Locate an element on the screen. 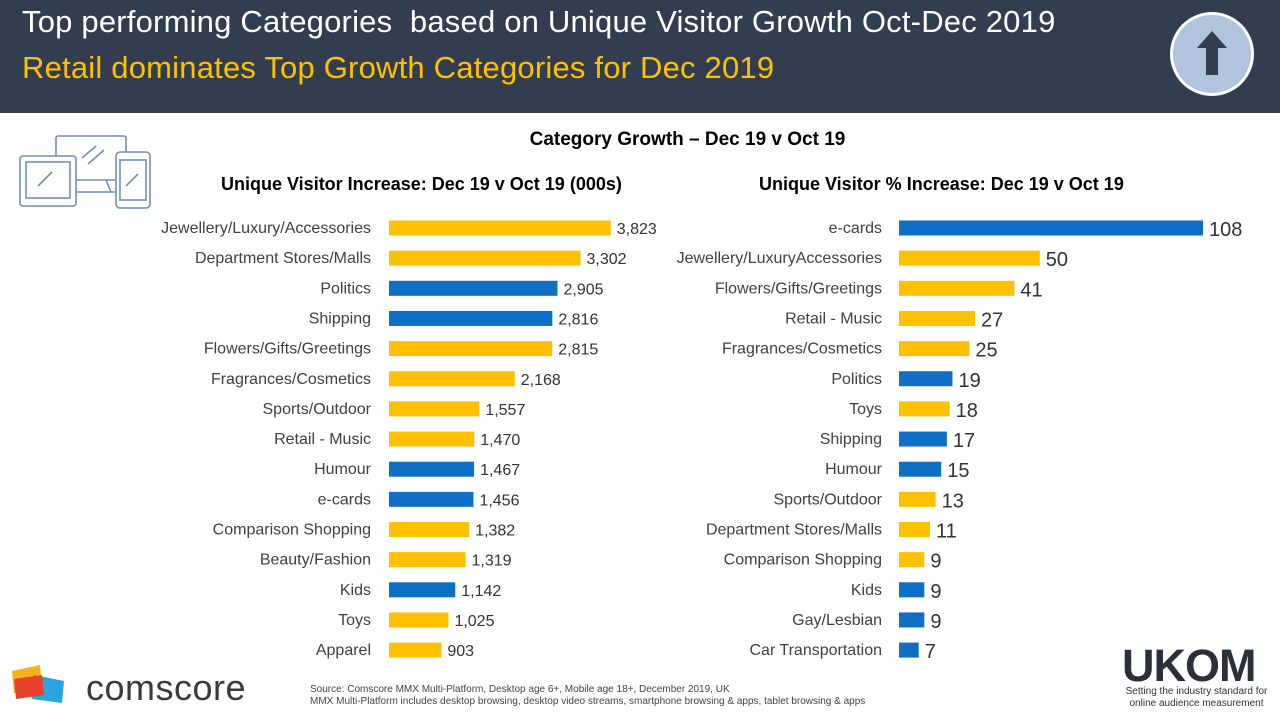  category-label: Jewellery/Luxury/Accessories is located at coordinates (266, 228).